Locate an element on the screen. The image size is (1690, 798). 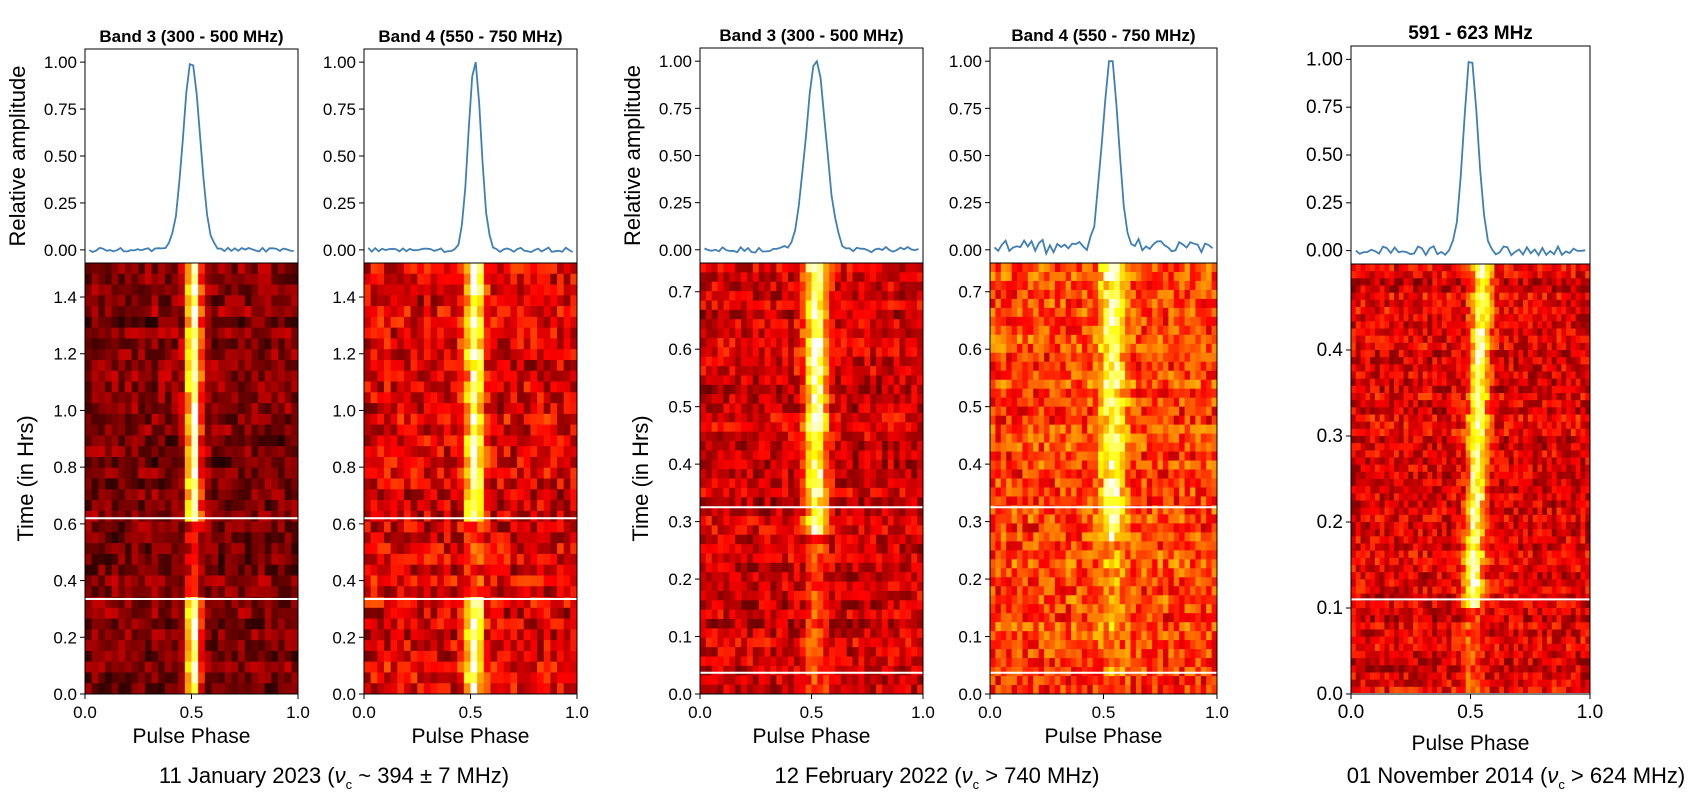
ytick-label: 0.75 is located at coordinates (339, 109).